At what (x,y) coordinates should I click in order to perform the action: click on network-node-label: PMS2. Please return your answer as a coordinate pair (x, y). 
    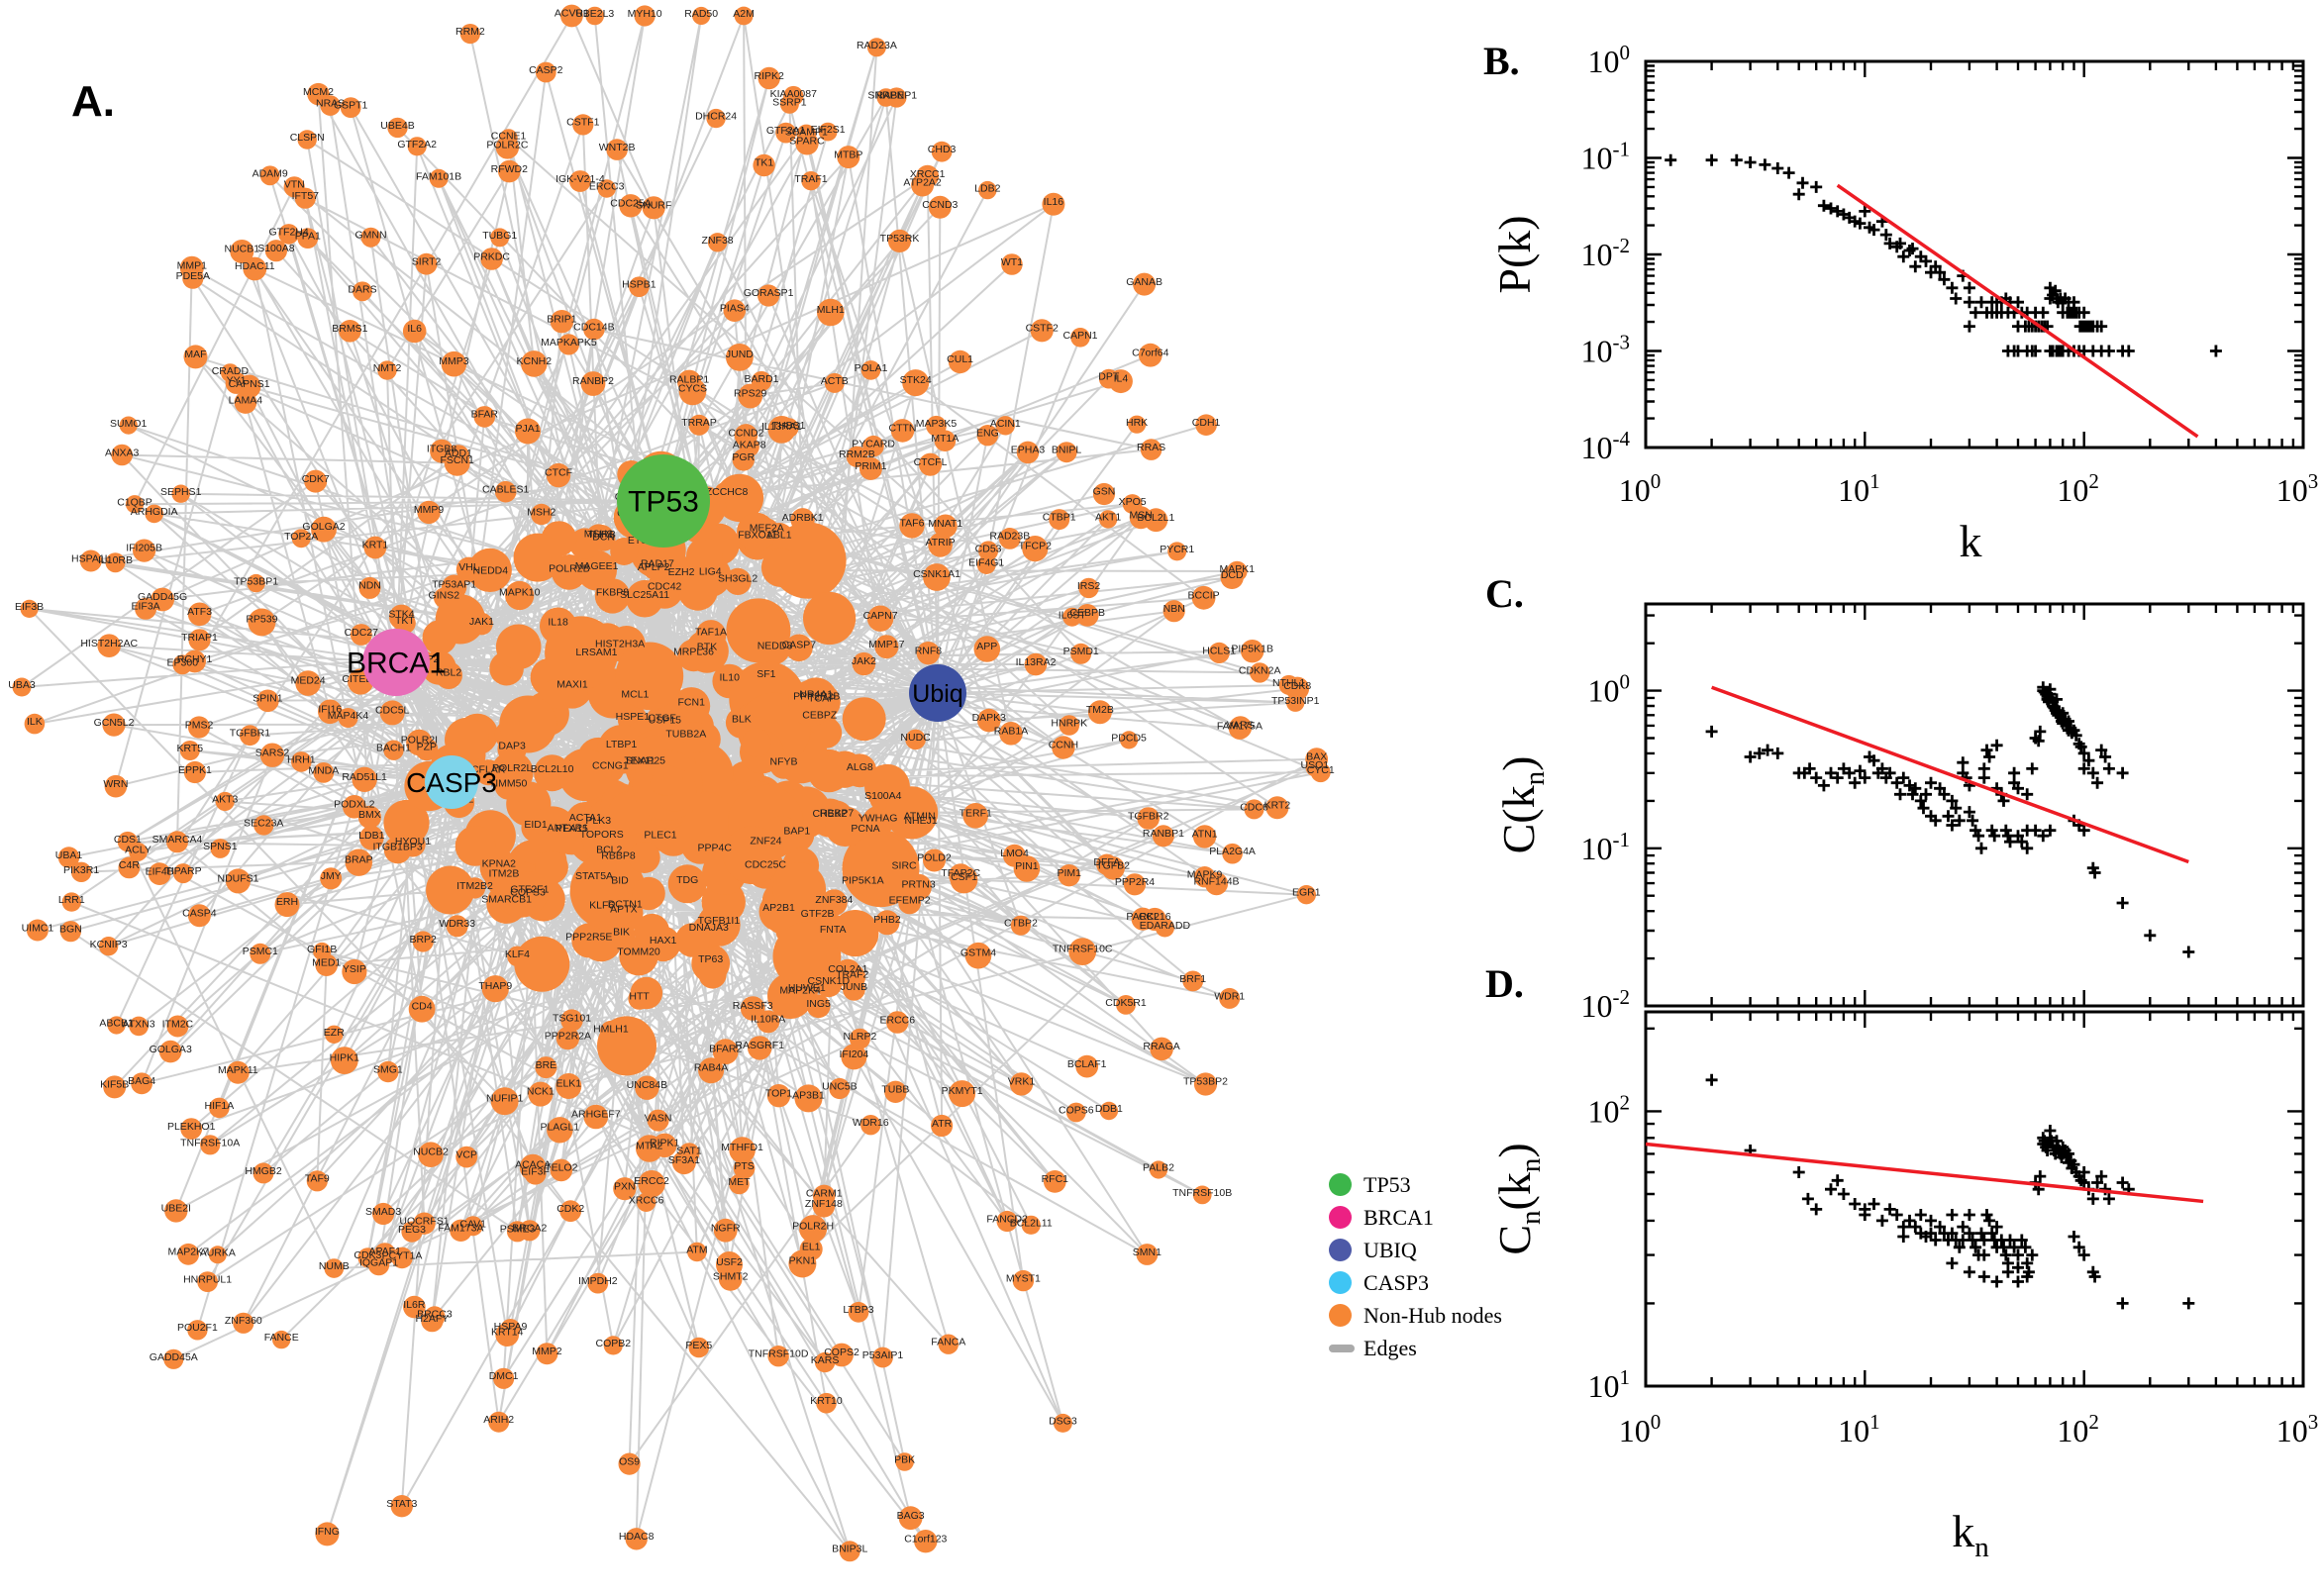
    Looking at the image, I should click on (200, 725).